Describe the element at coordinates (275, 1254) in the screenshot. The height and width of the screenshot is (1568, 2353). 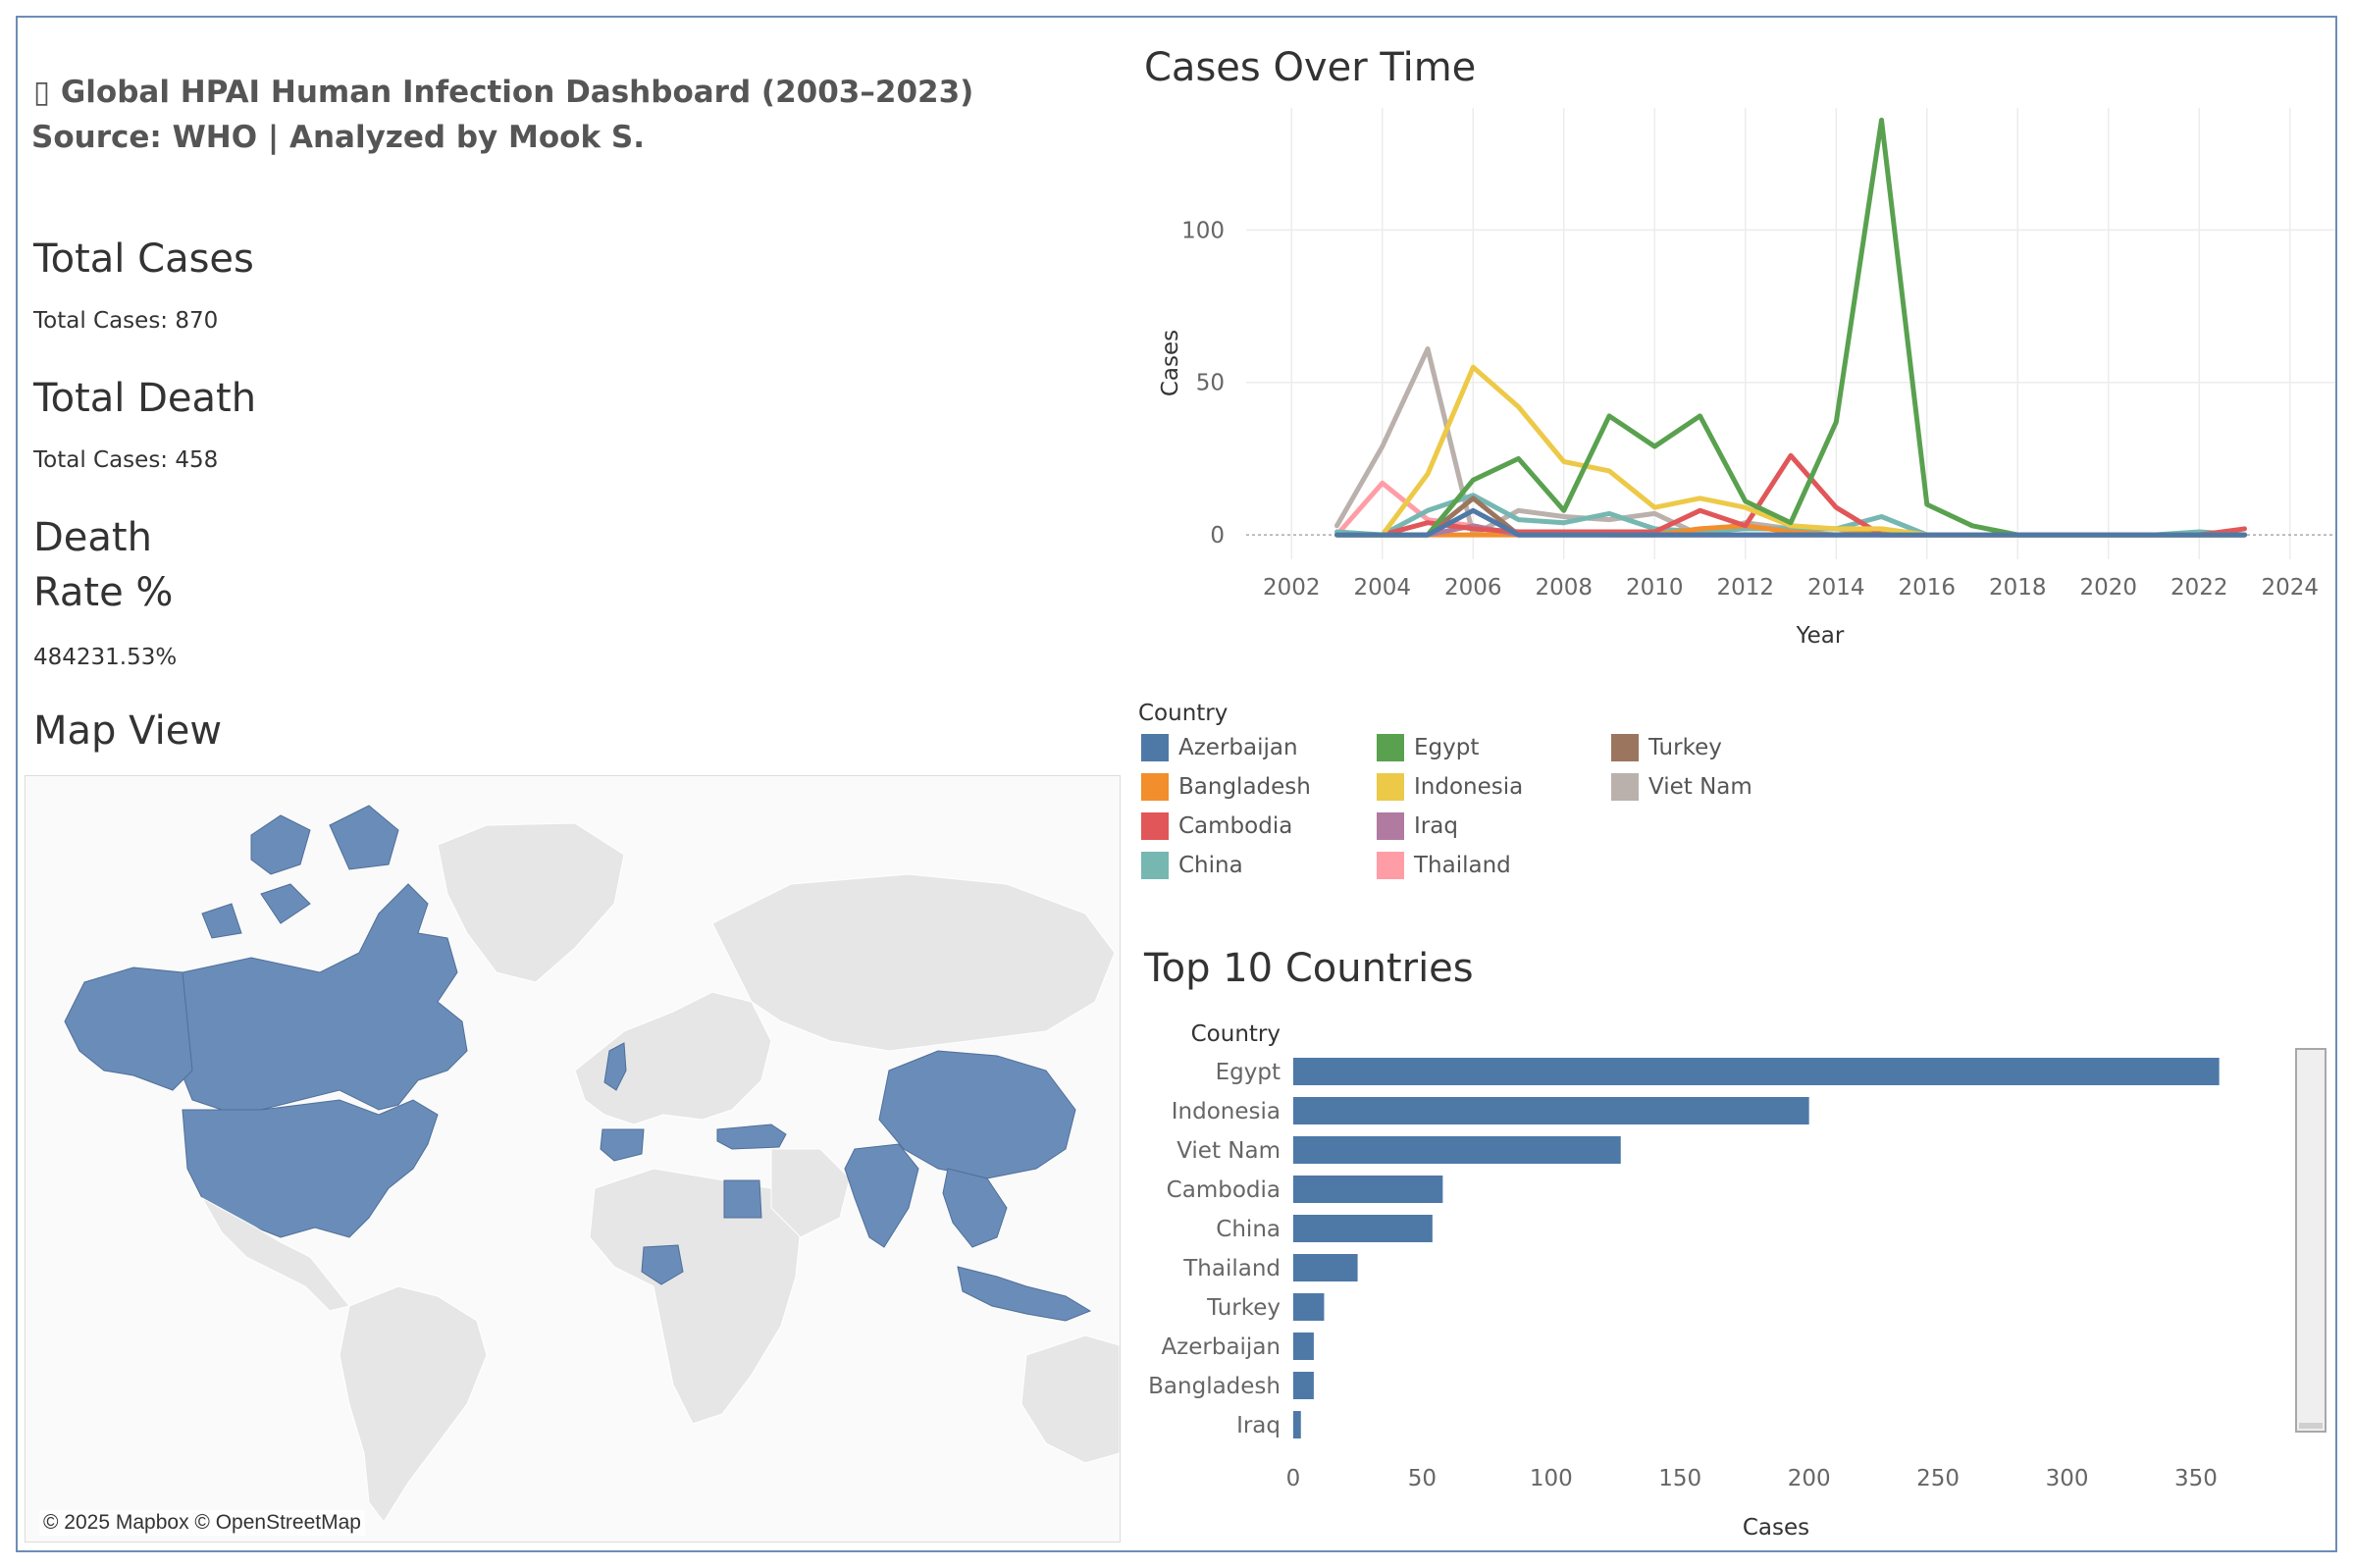
I see `mexico-shape` at that location.